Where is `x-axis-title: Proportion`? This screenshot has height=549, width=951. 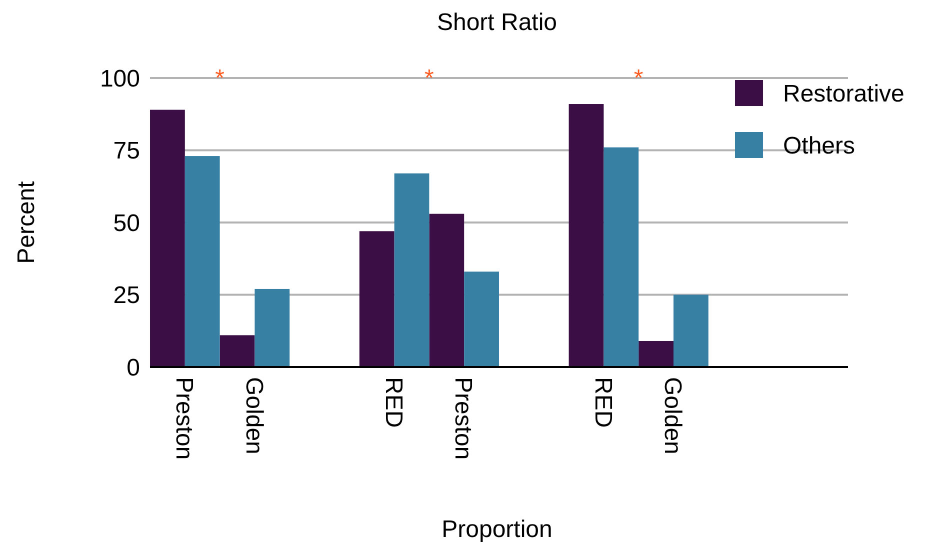 x-axis-title: Proportion is located at coordinates (497, 529).